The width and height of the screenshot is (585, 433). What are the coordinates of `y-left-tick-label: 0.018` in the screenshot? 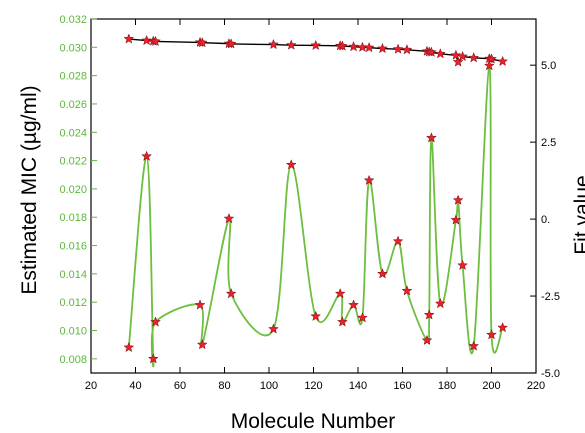 It's located at (73, 218).